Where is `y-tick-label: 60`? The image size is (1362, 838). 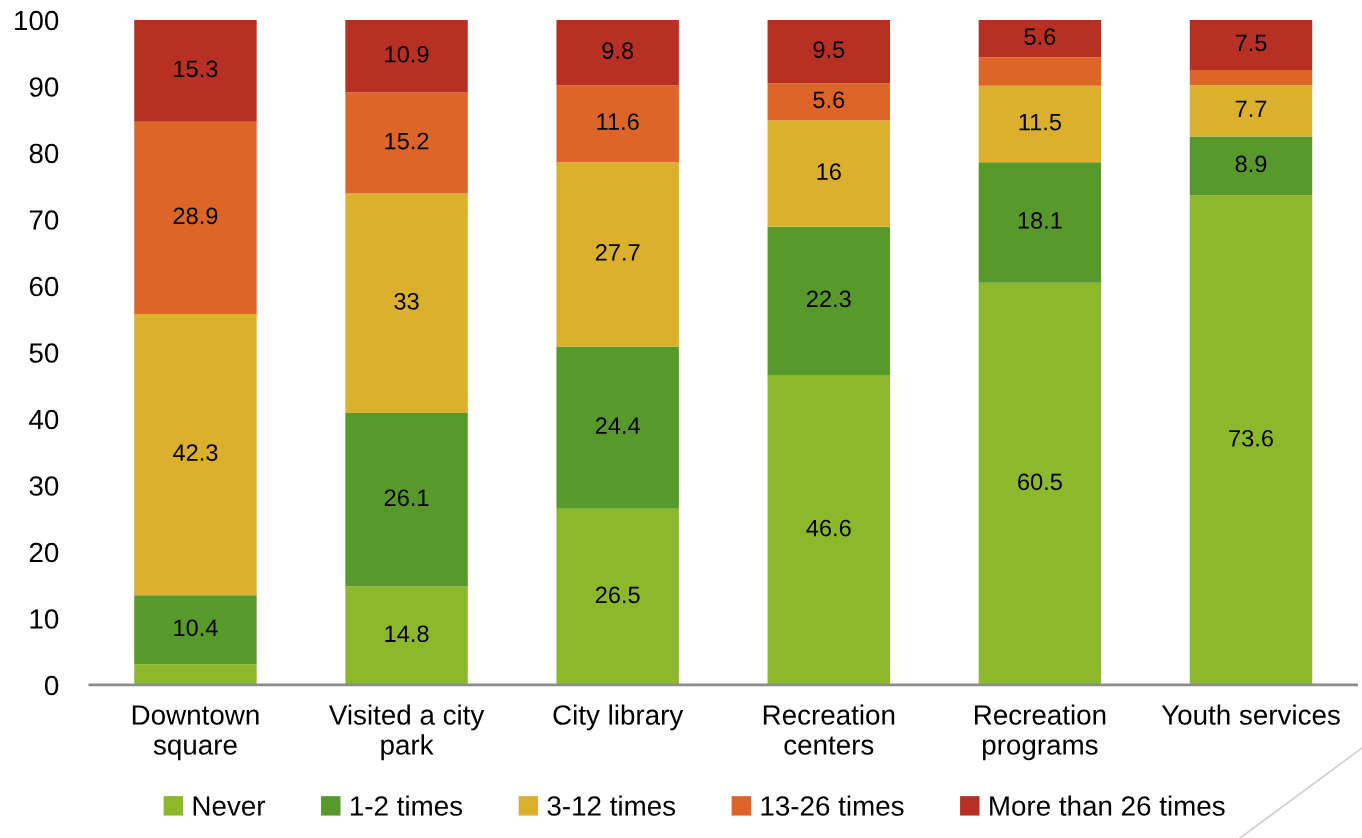
y-tick-label: 60 is located at coordinates (44, 286).